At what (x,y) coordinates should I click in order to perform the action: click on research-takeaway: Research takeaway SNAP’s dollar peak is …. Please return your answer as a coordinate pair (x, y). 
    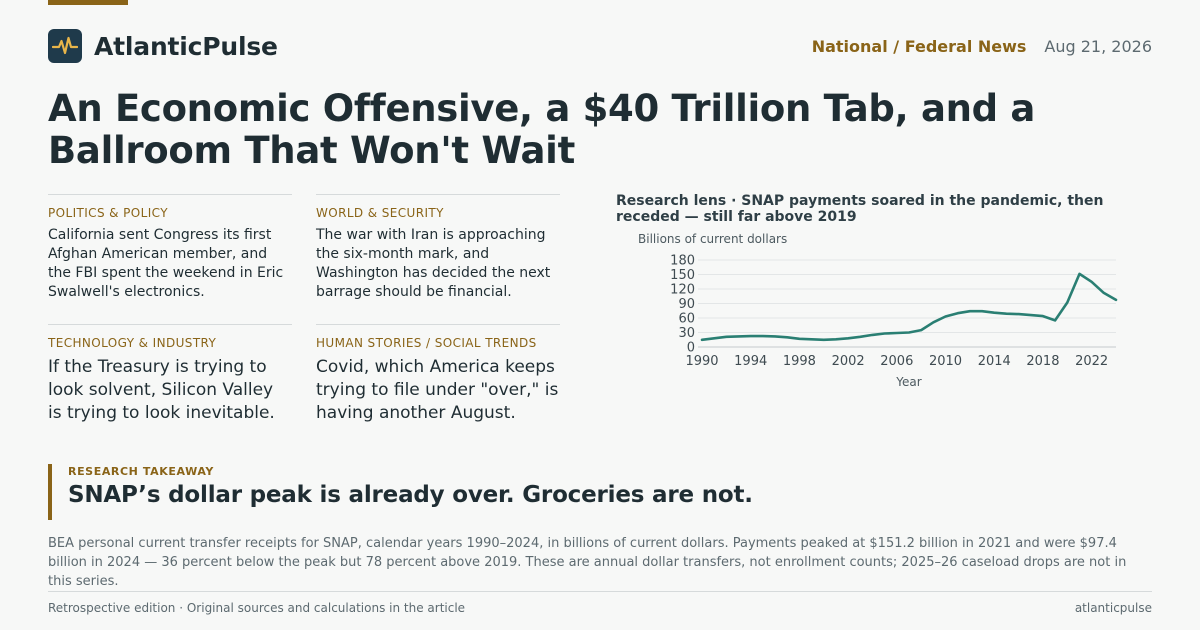
    Looking at the image, I should click on (600, 492).